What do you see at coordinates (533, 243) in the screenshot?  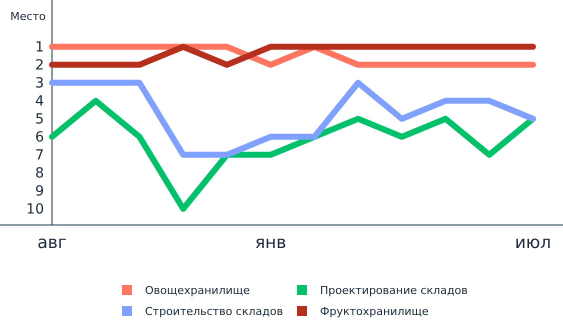 I see `x-tick-label: июл` at bounding box center [533, 243].